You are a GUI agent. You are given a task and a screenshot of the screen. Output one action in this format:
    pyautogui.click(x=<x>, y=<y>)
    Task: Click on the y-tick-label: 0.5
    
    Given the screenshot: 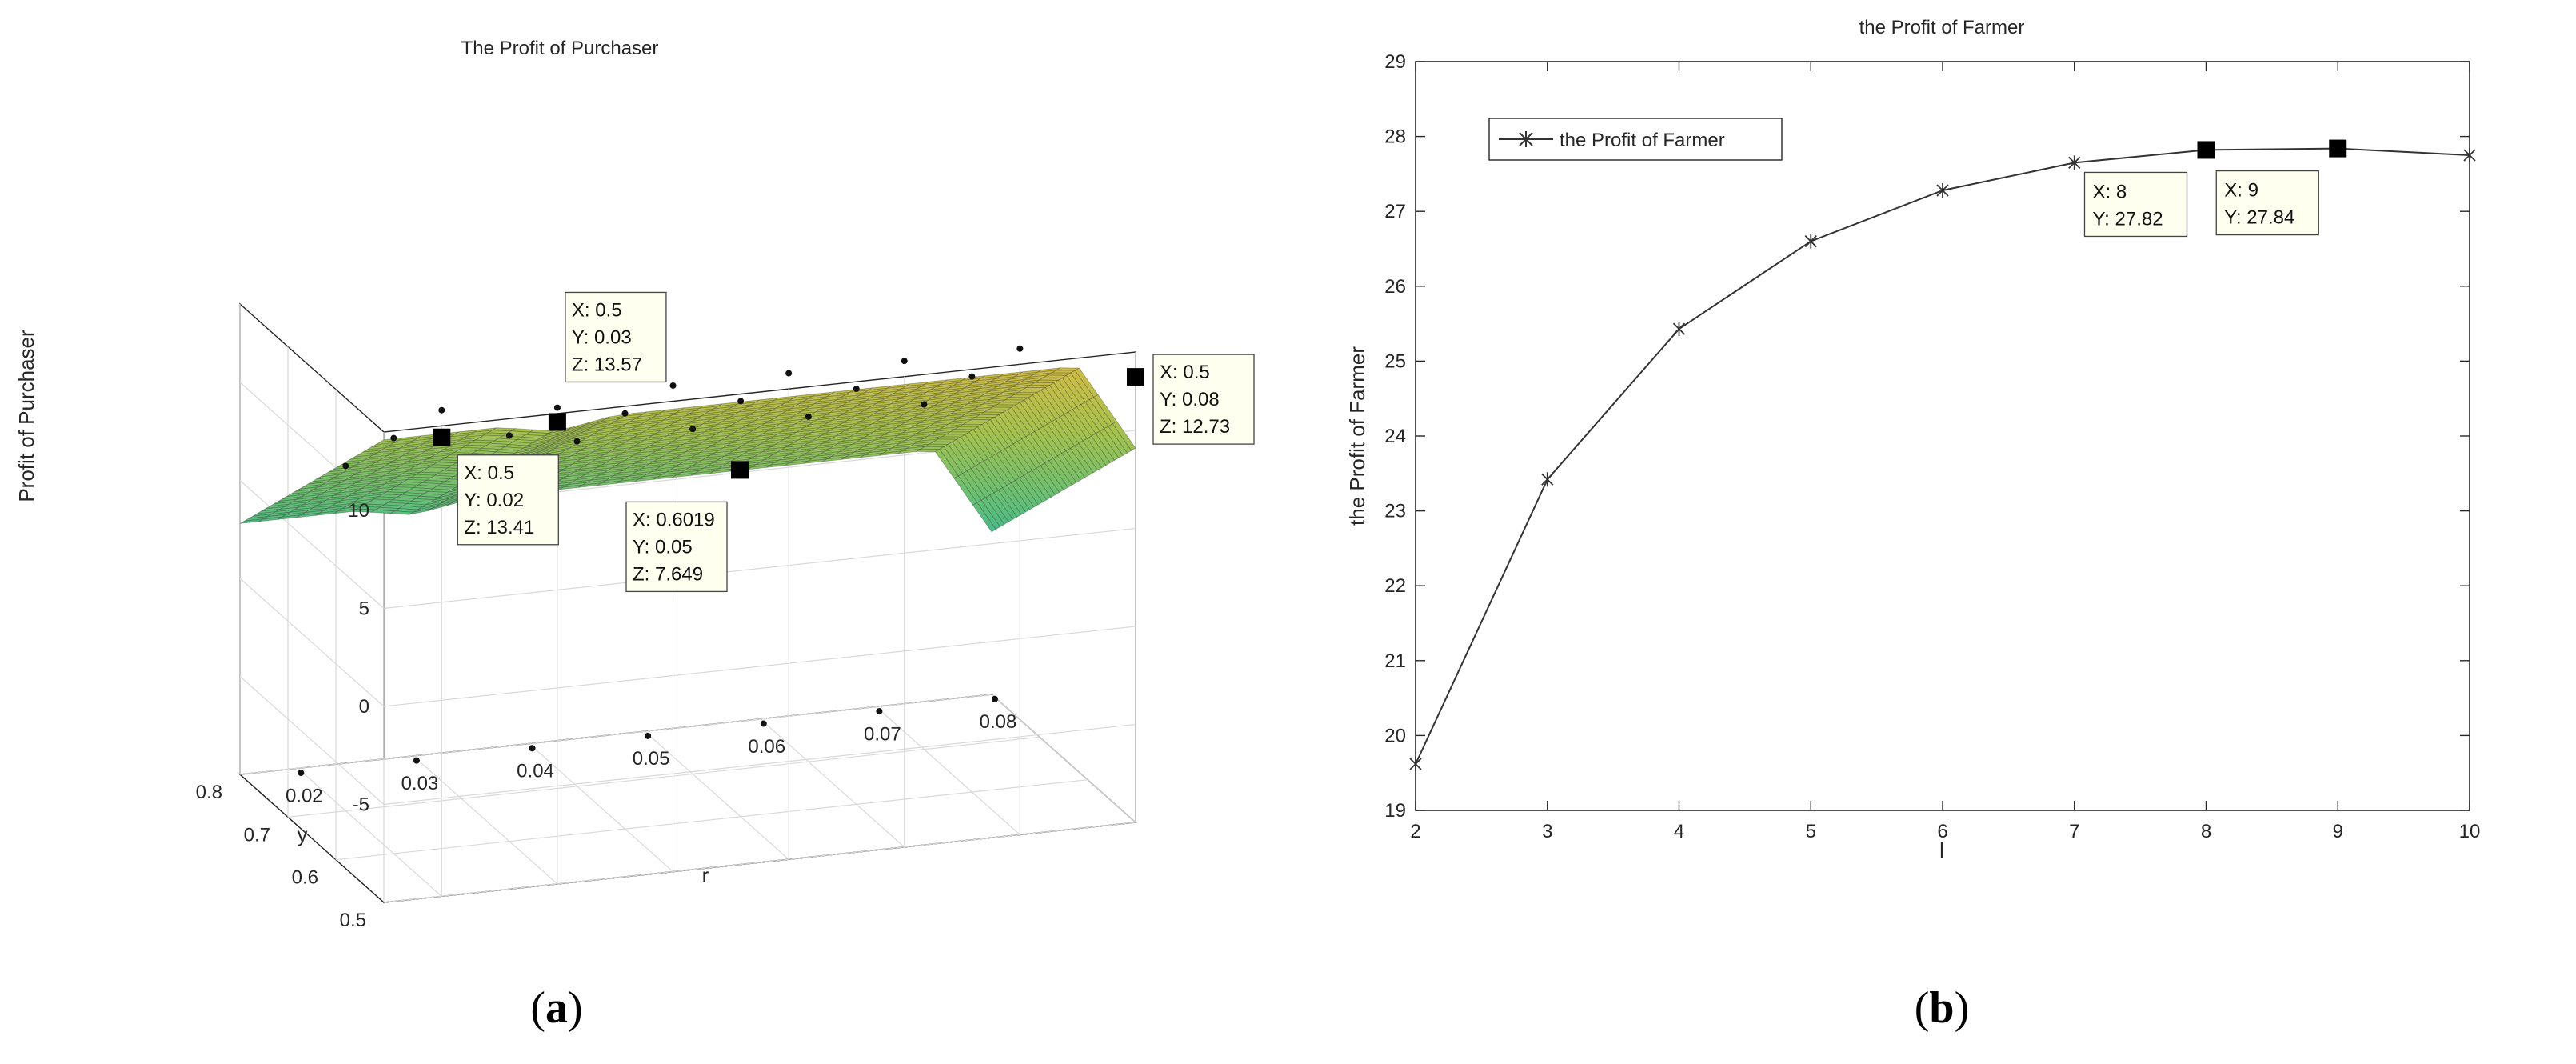 What is the action you would take?
    pyautogui.click(x=353, y=920)
    